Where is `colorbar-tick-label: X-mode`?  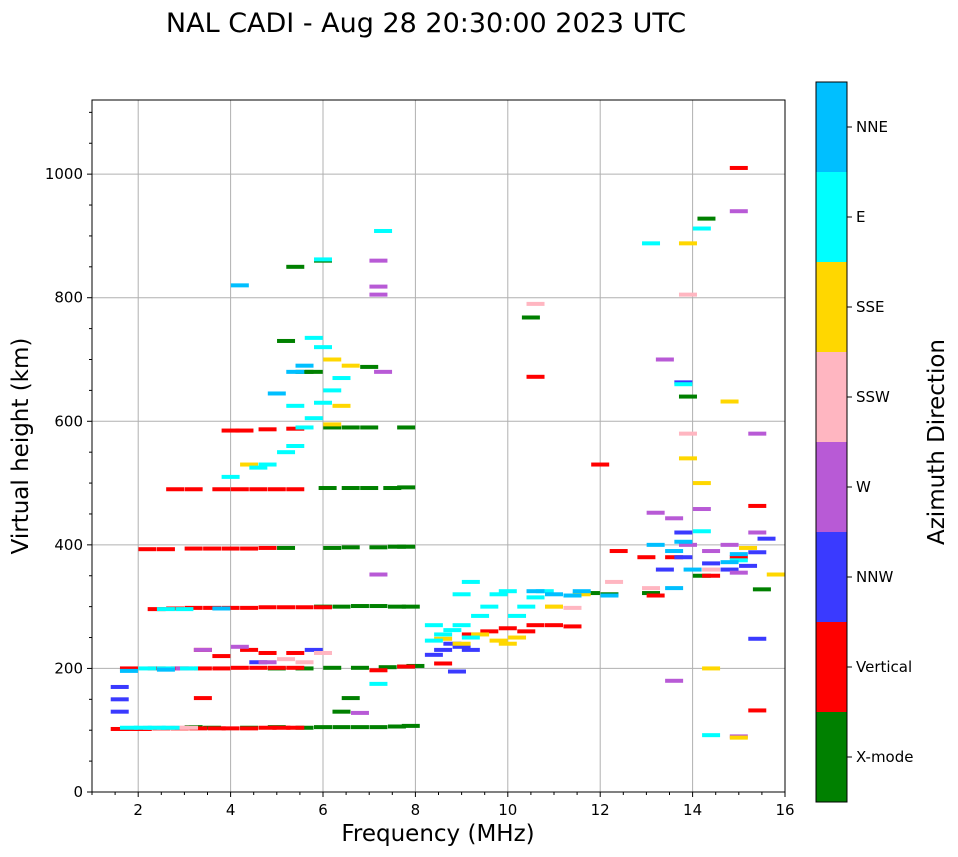 colorbar-tick-label: X-mode is located at coordinates (884, 757).